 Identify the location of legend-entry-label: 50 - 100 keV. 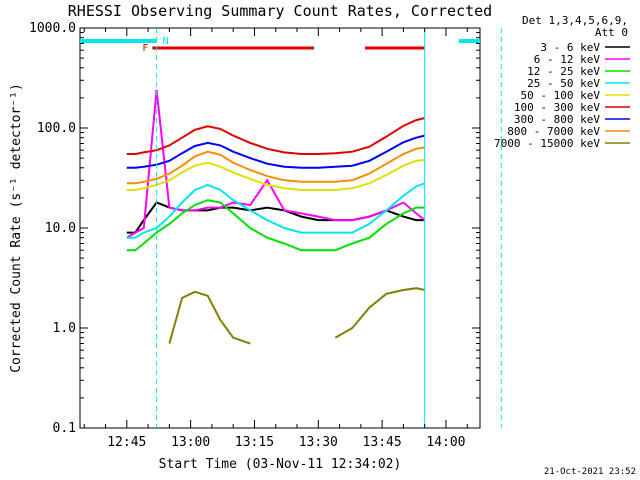
(561, 95).